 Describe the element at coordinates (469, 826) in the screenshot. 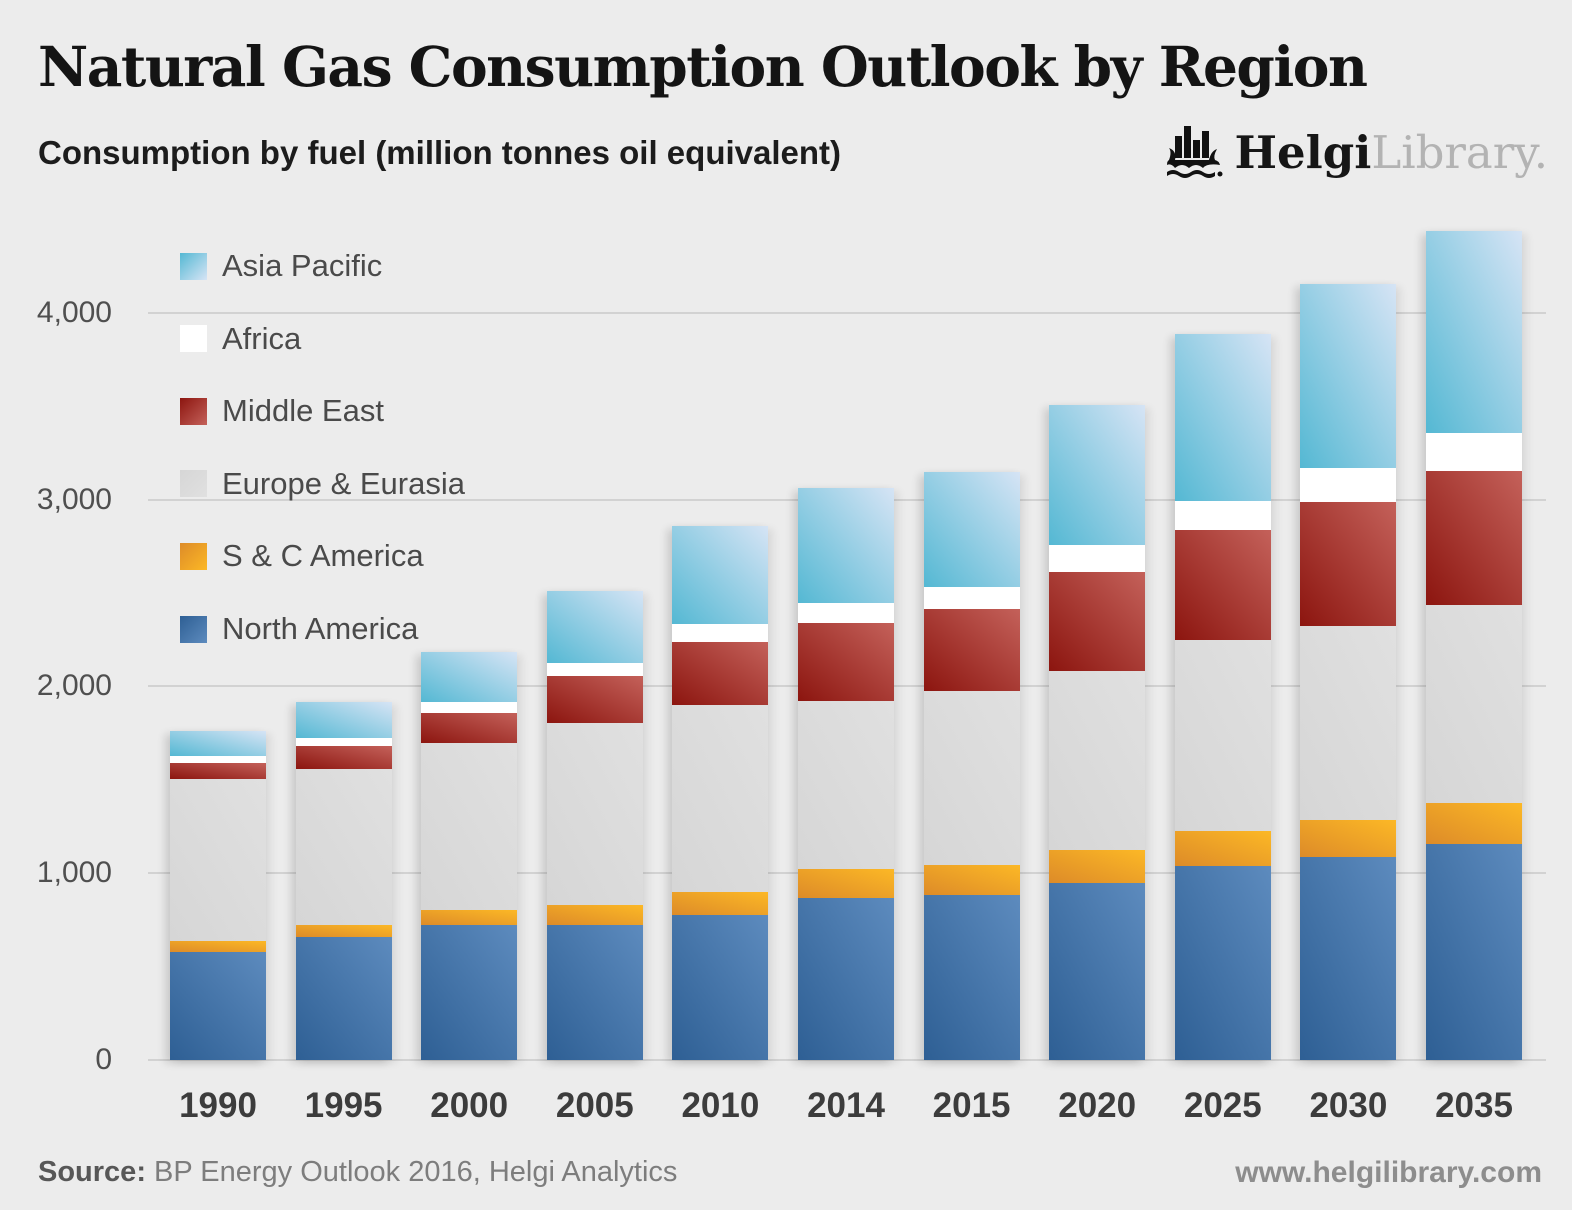

I see `segment-2000-europe-eurasia` at that location.